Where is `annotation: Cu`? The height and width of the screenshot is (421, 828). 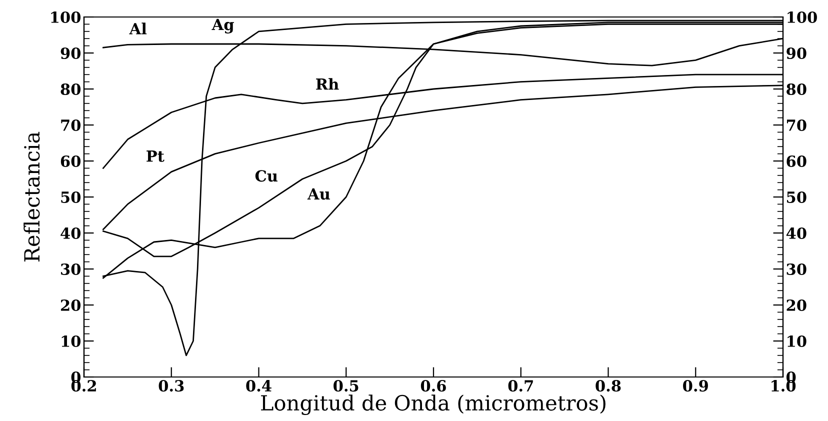
annotation: Cu is located at coordinates (266, 176).